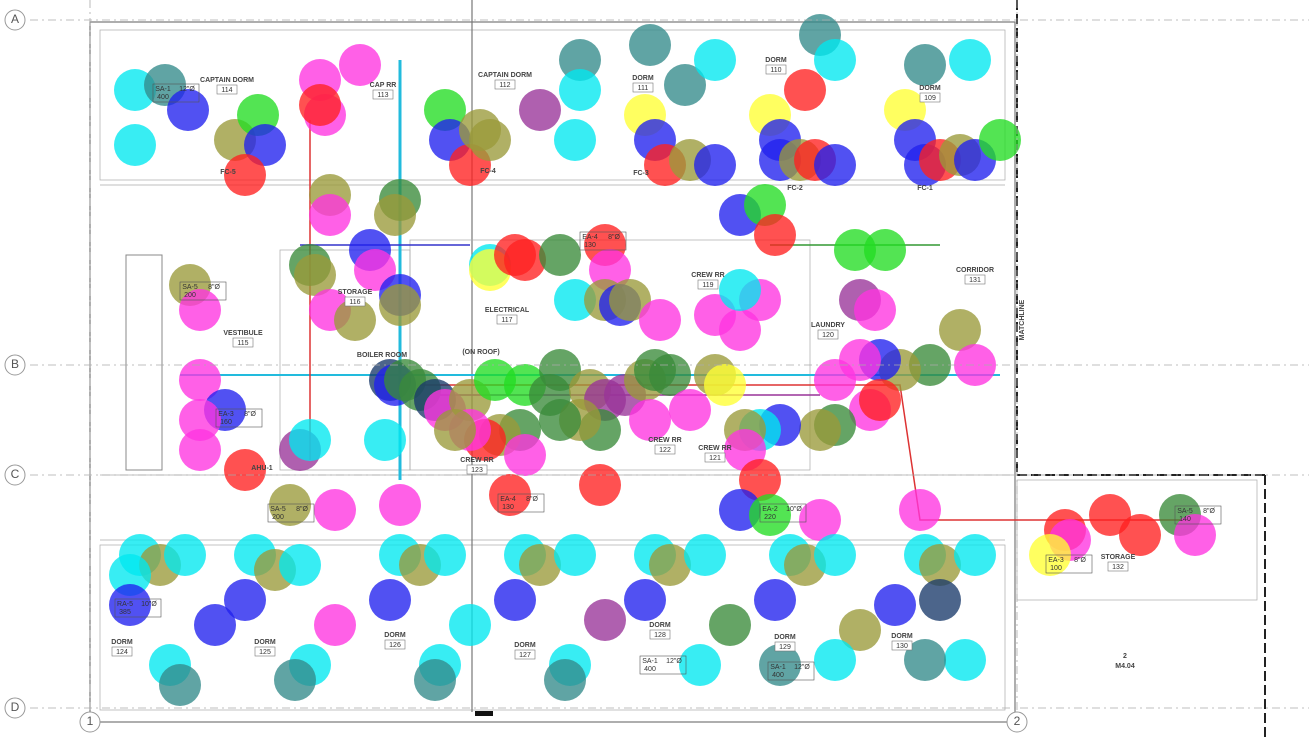 Image resolution: width=1309 pixels, height=737 pixels. What do you see at coordinates (15, 364) in the screenshot?
I see `grid-label: B` at bounding box center [15, 364].